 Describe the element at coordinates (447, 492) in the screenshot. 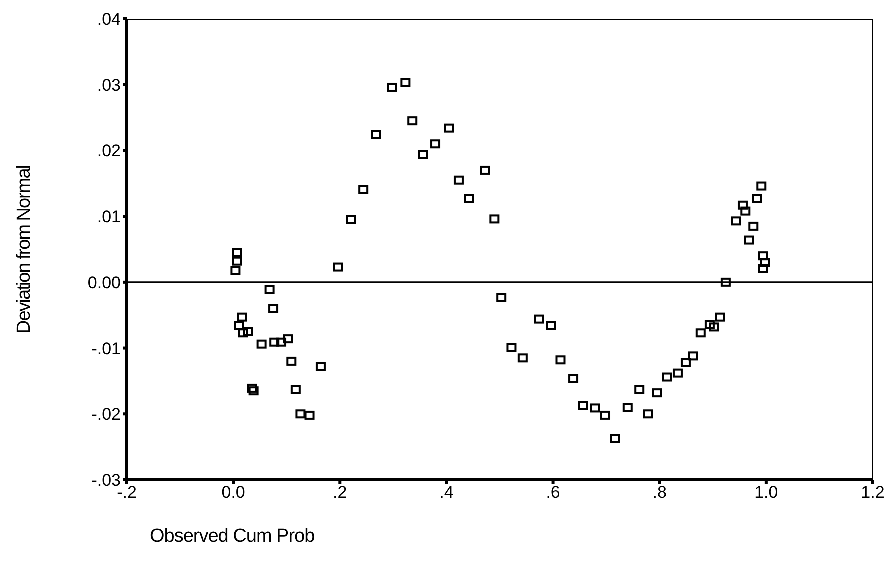

I see `x-tick-label: .4` at that location.